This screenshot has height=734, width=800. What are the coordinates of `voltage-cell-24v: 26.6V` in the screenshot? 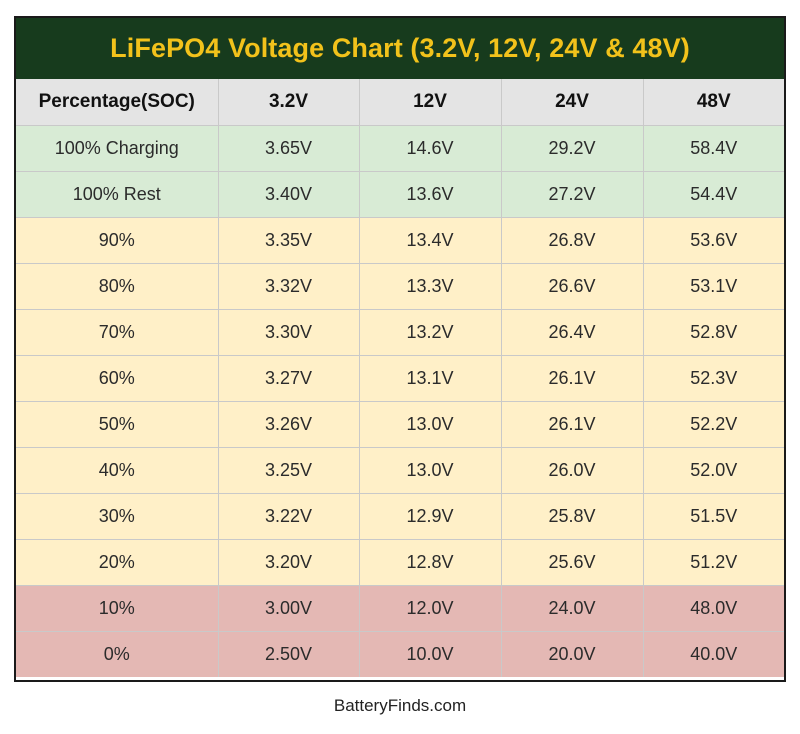 It's located at (572, 286).